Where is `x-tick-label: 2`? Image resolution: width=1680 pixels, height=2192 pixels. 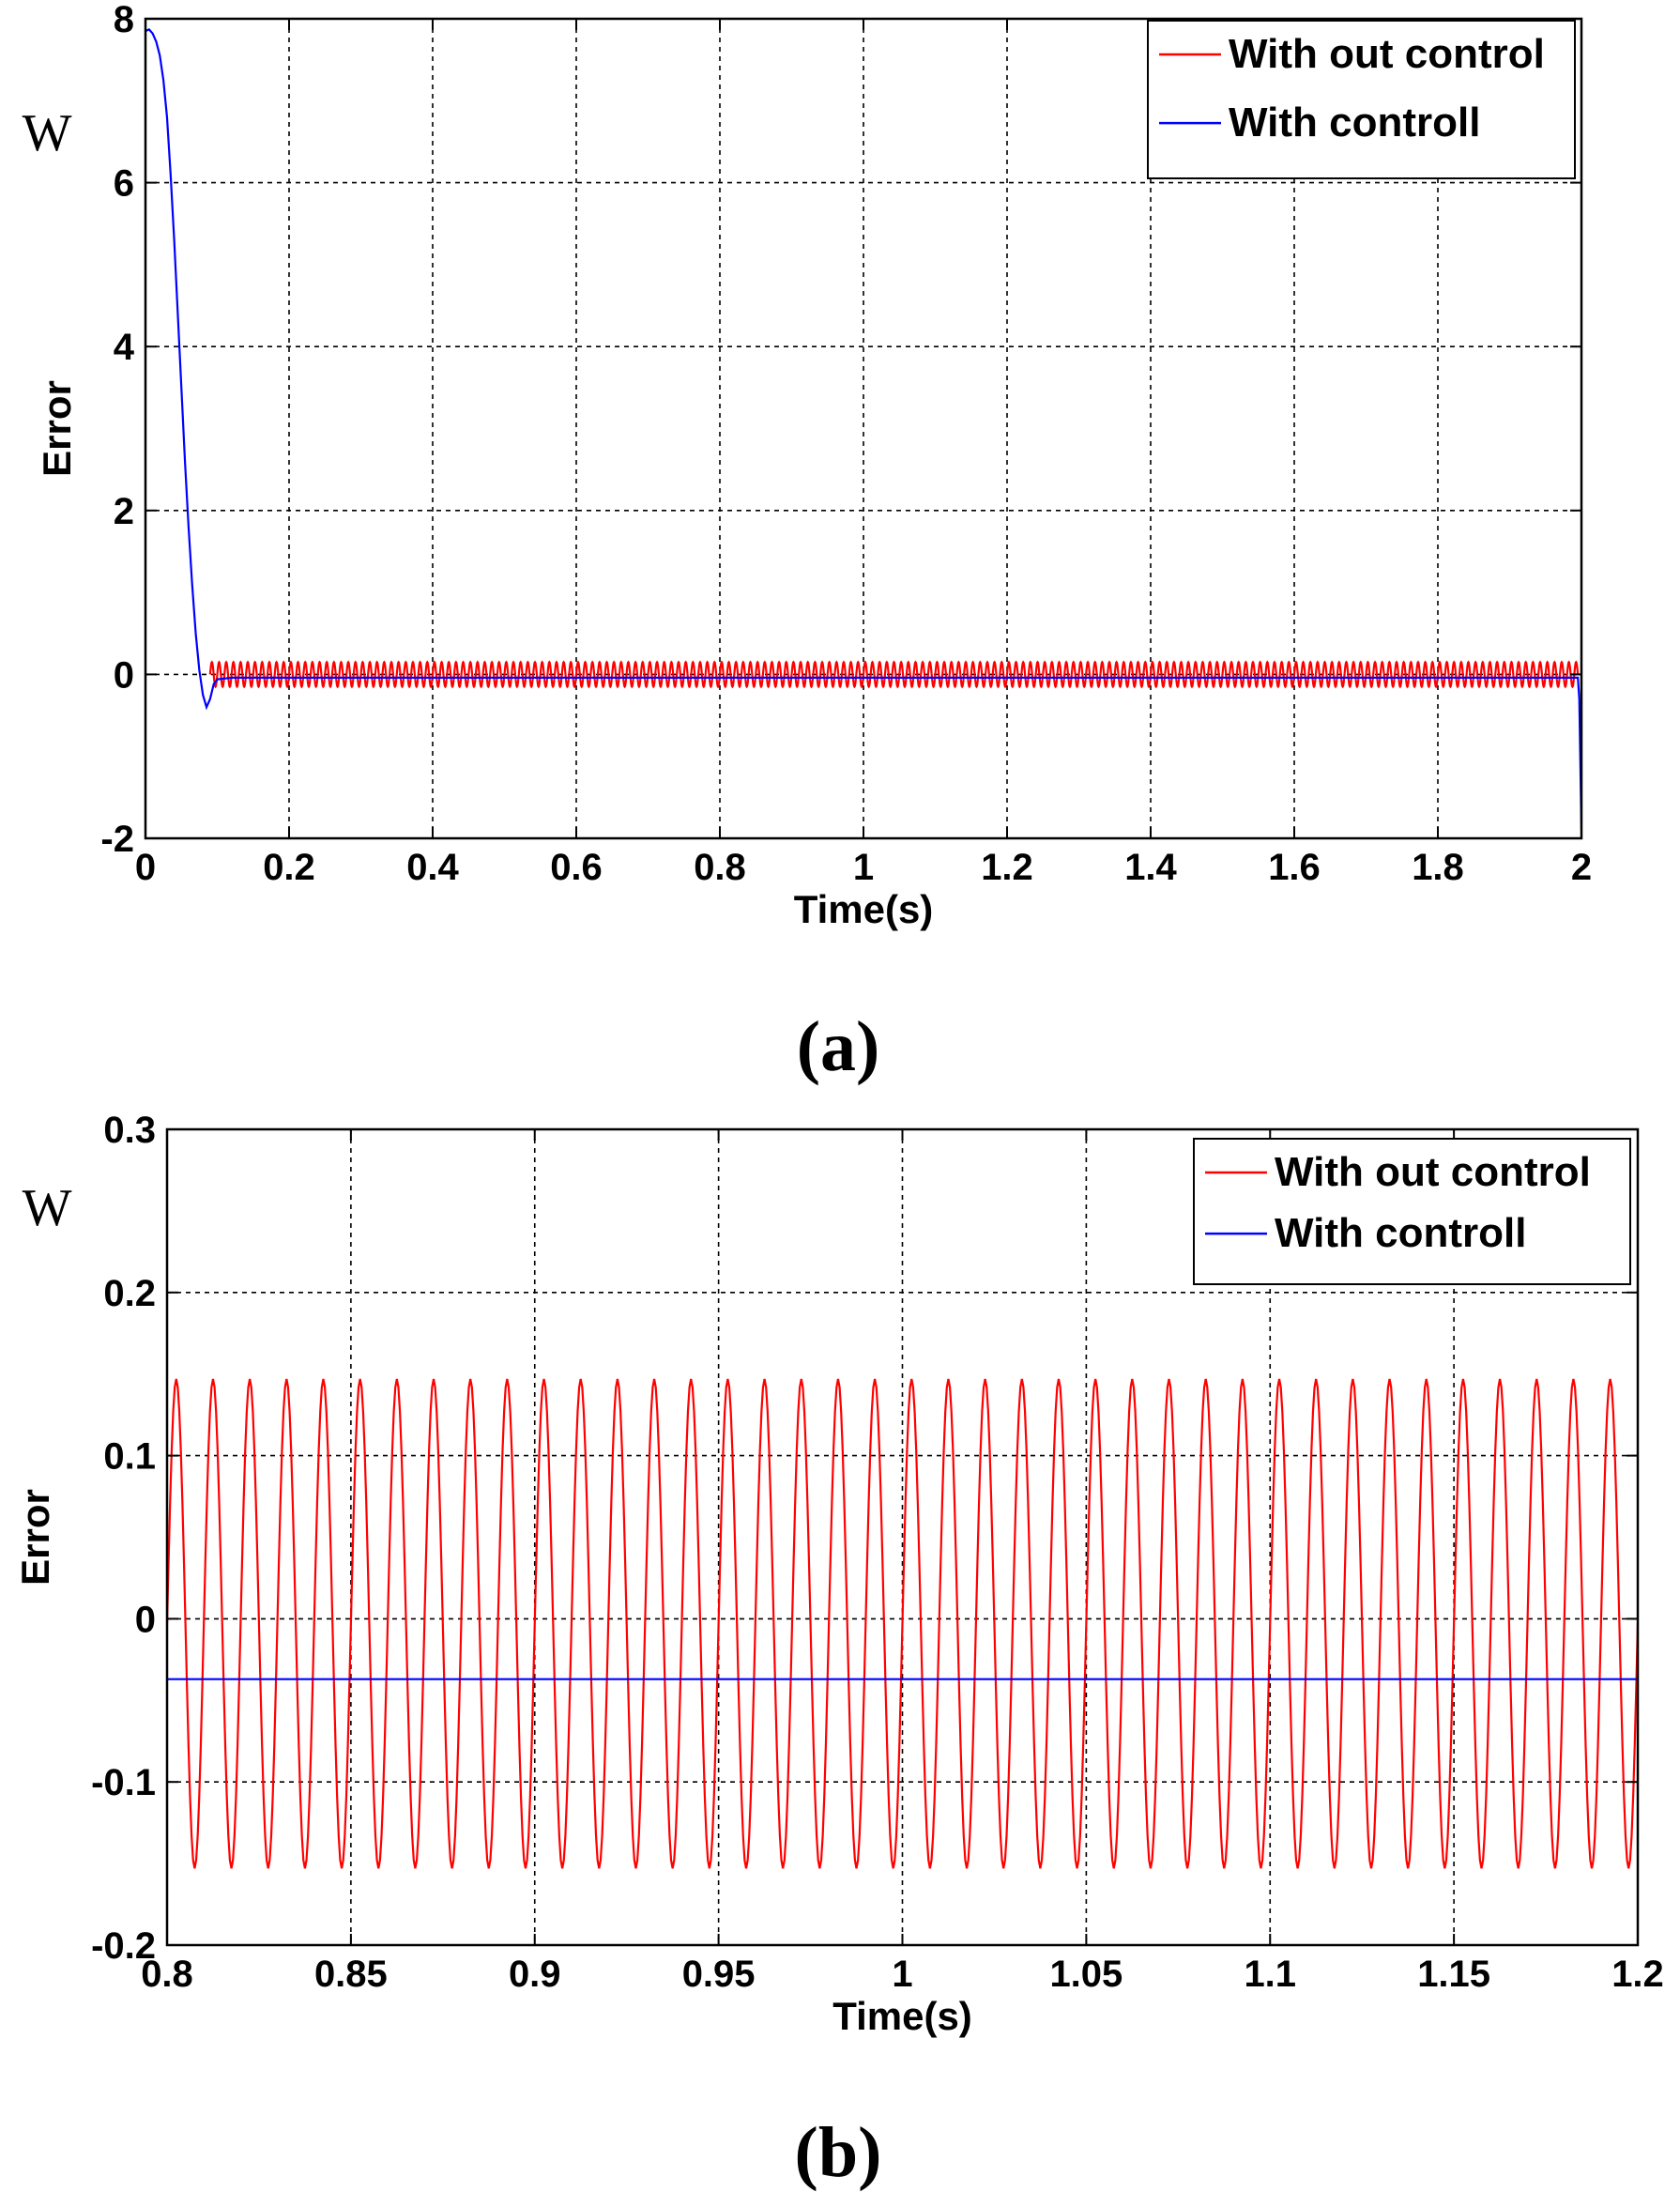 x-tick-label: 2 is located at coordinates (1581, 867).